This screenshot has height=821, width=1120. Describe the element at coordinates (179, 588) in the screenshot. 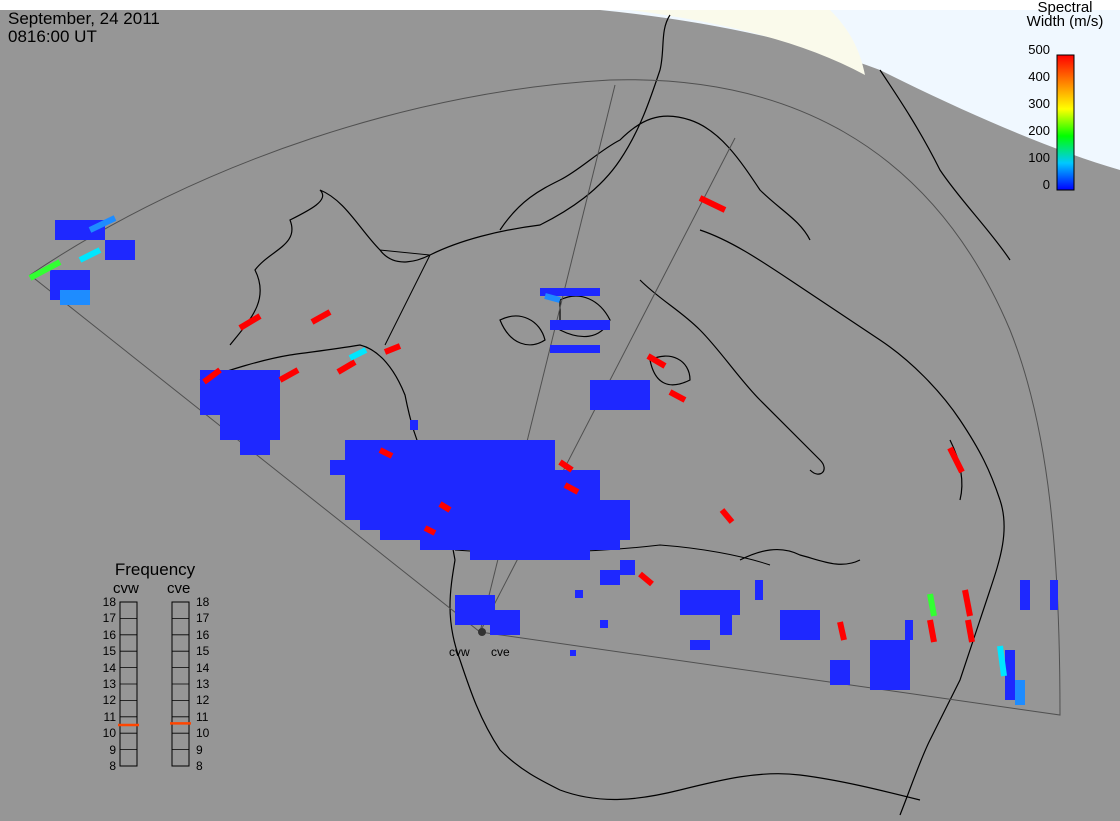

I see `cve-column-label: cve` at that location.